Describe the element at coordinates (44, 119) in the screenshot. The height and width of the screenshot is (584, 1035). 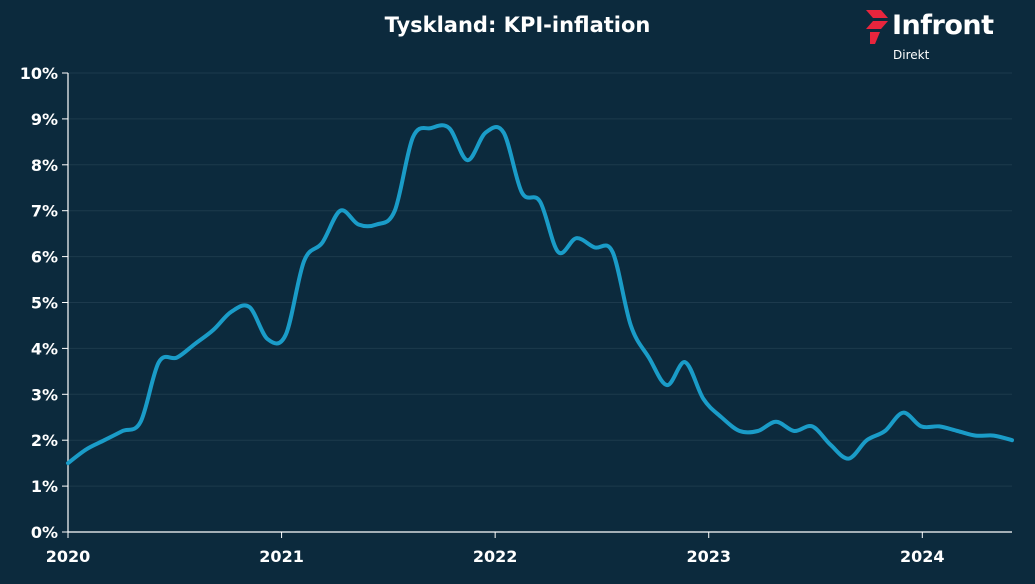
I see `y-tick-label: 9%` at that location.